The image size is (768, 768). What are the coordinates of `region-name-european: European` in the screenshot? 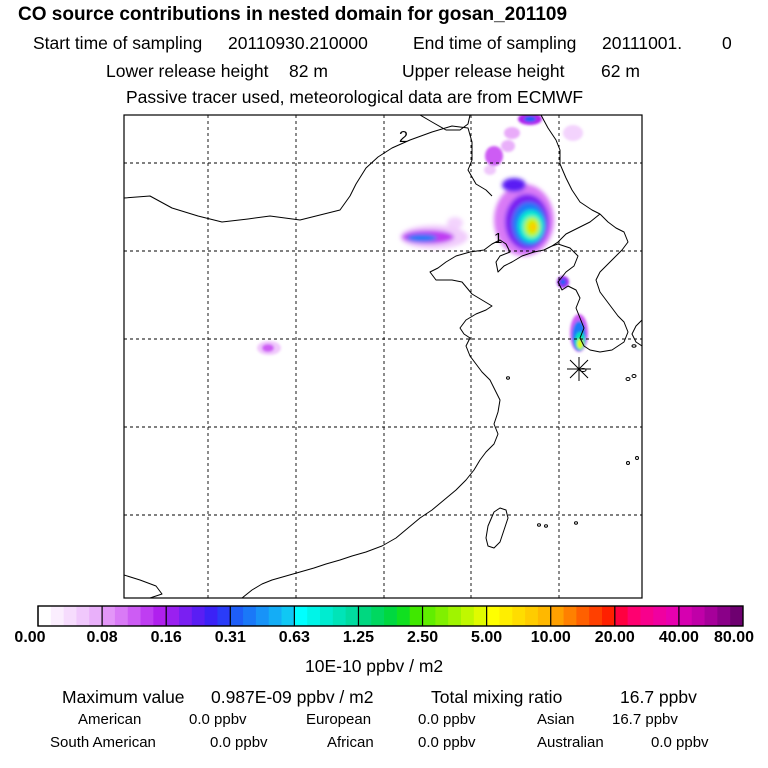 It's located at (339, 719).